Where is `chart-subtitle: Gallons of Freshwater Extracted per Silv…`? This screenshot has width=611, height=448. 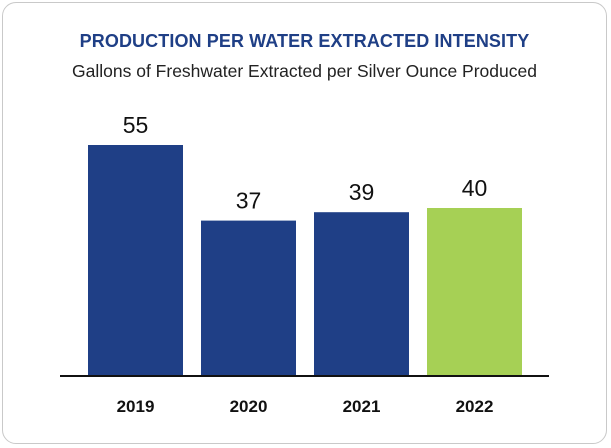 chart-subtitle: Gallons of Freshwater Extracted per Silv… is located at coordinates (304, 71).